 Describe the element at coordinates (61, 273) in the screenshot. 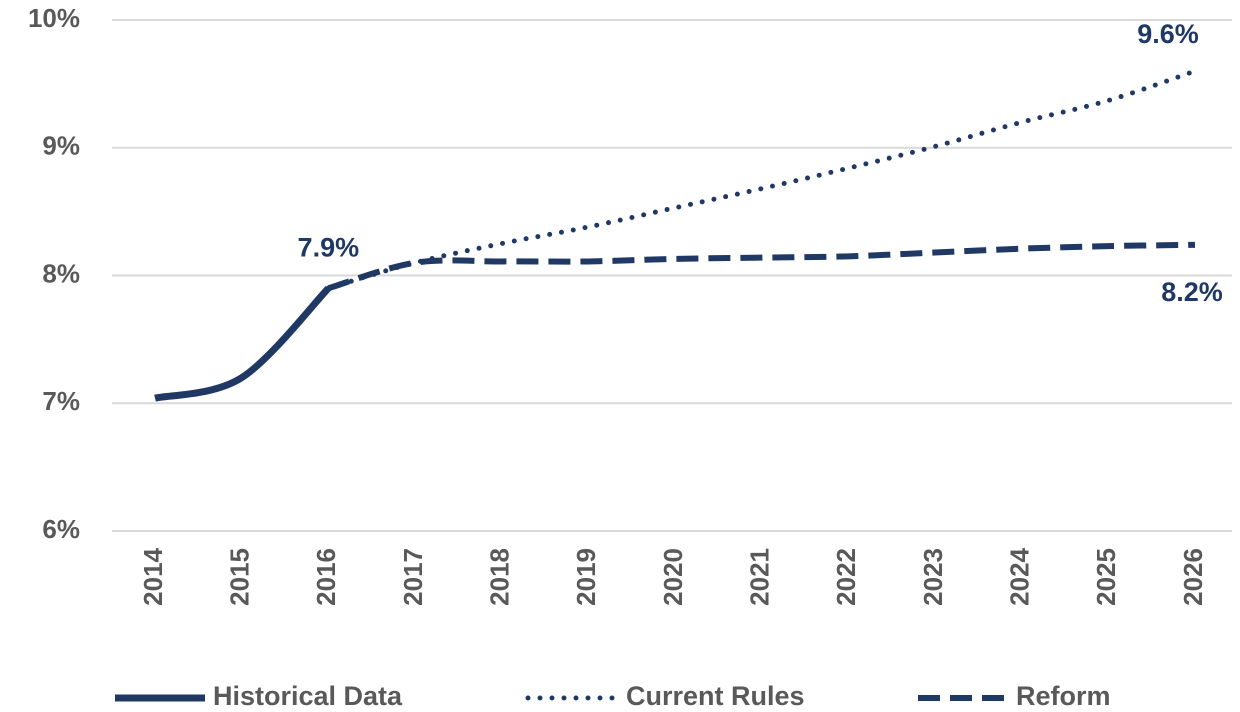

I see `y-tick-label: 8%` at that location.